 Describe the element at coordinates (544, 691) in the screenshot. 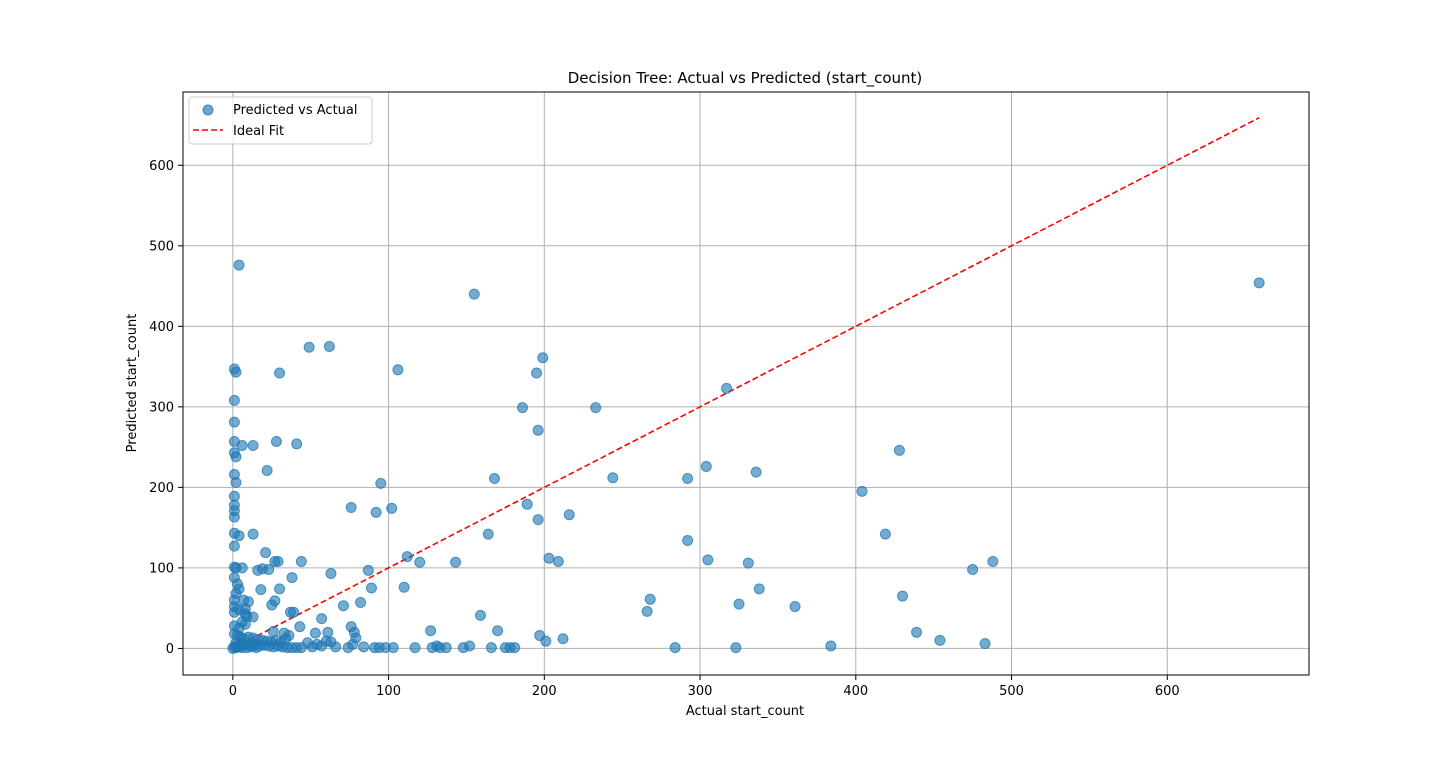

I see `x-tick-label: 200` at that location.